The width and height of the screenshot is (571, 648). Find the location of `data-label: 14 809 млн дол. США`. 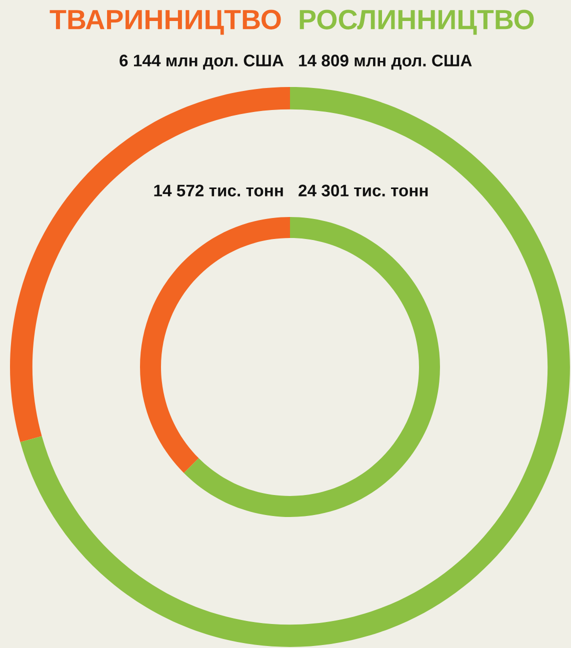

data-label: 14 809 млн дол. США is located at coordinates (385, 62).